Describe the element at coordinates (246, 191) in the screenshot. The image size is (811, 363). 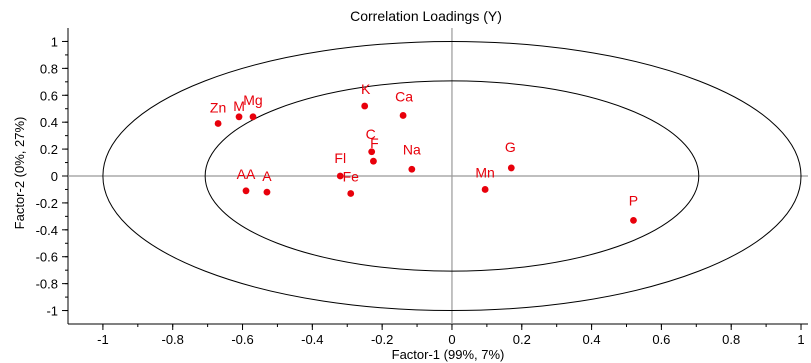
I see `data-point-aa` at that location.